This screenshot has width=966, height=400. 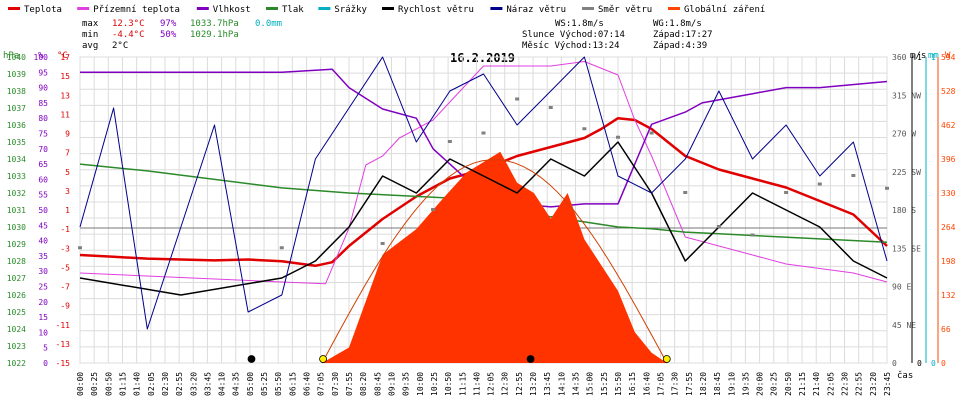 What do you see at coordinates (94, 384) in the screenshot?
I see `x-tick-label: 00:25` at bounding box center [94, 384].